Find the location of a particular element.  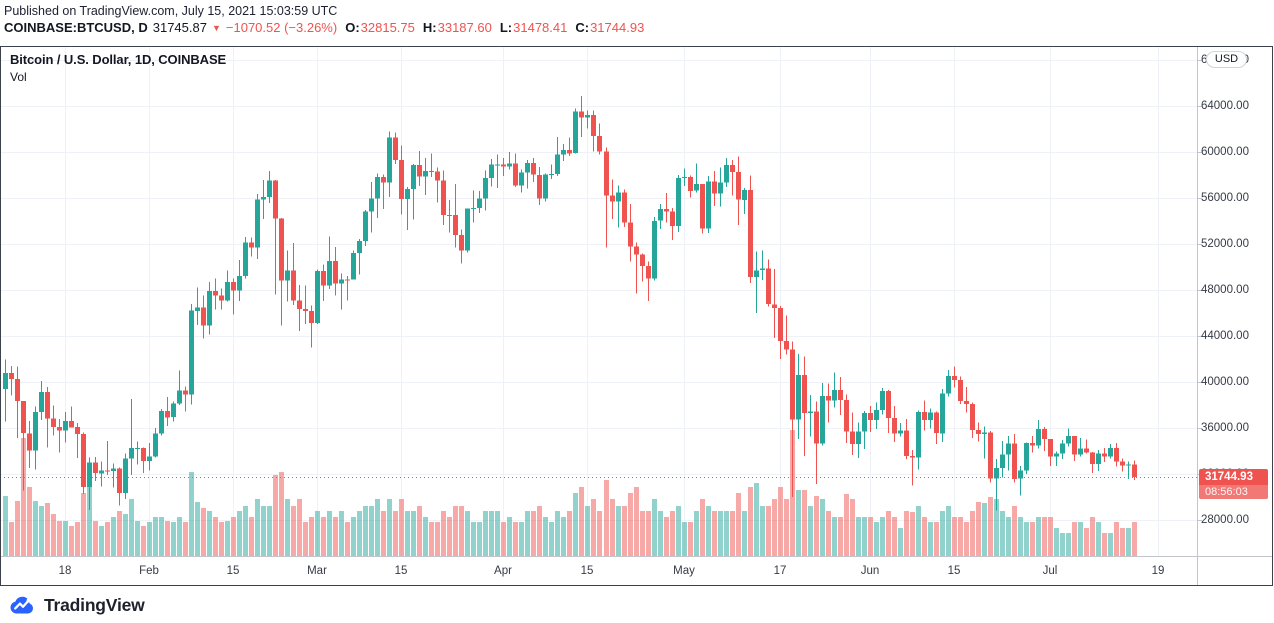

current-price-value: 31744.93 is located at coordinates (1229, 477).